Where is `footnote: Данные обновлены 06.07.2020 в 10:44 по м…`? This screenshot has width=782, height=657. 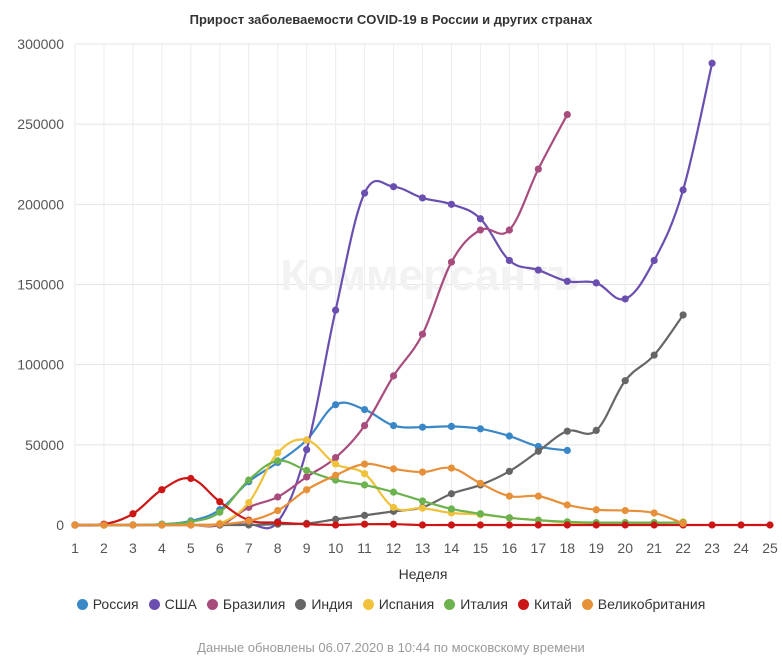
footnote: Данные обновлены 06.07.2020 в 10:44 по м… is located at coordinates (391, 647).